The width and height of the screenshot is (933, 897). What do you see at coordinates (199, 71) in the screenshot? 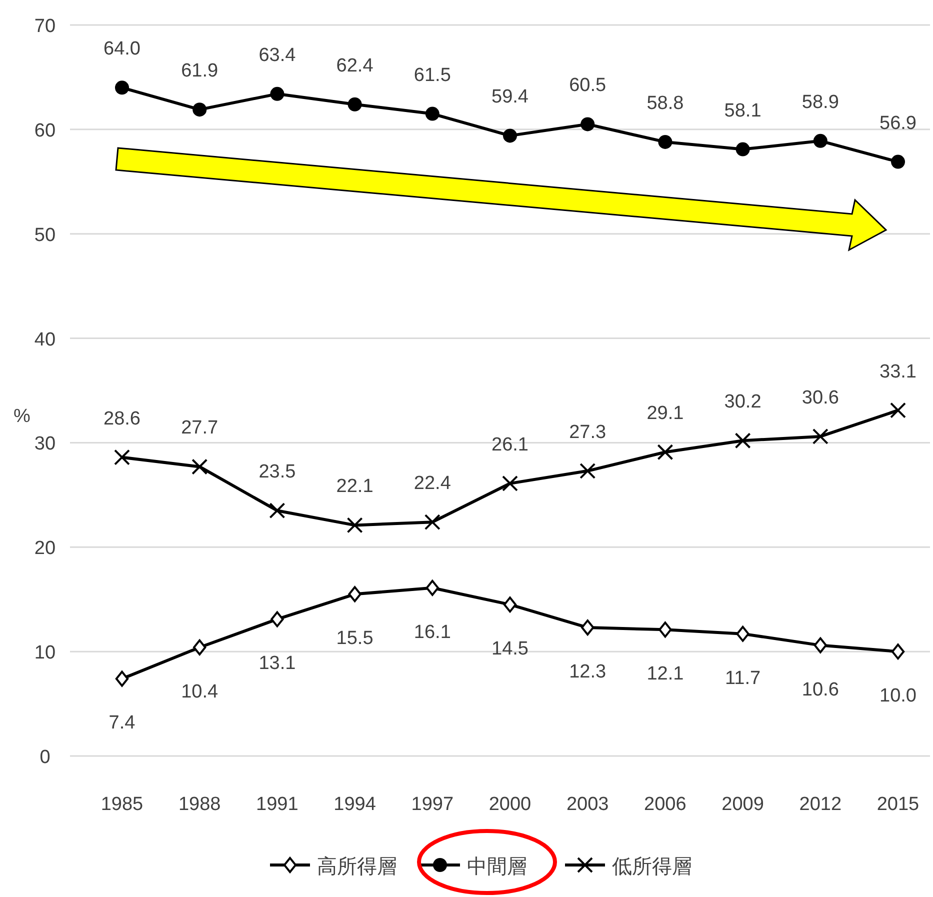
I see `data-label: 61.9` at bounding box center [199, 71].